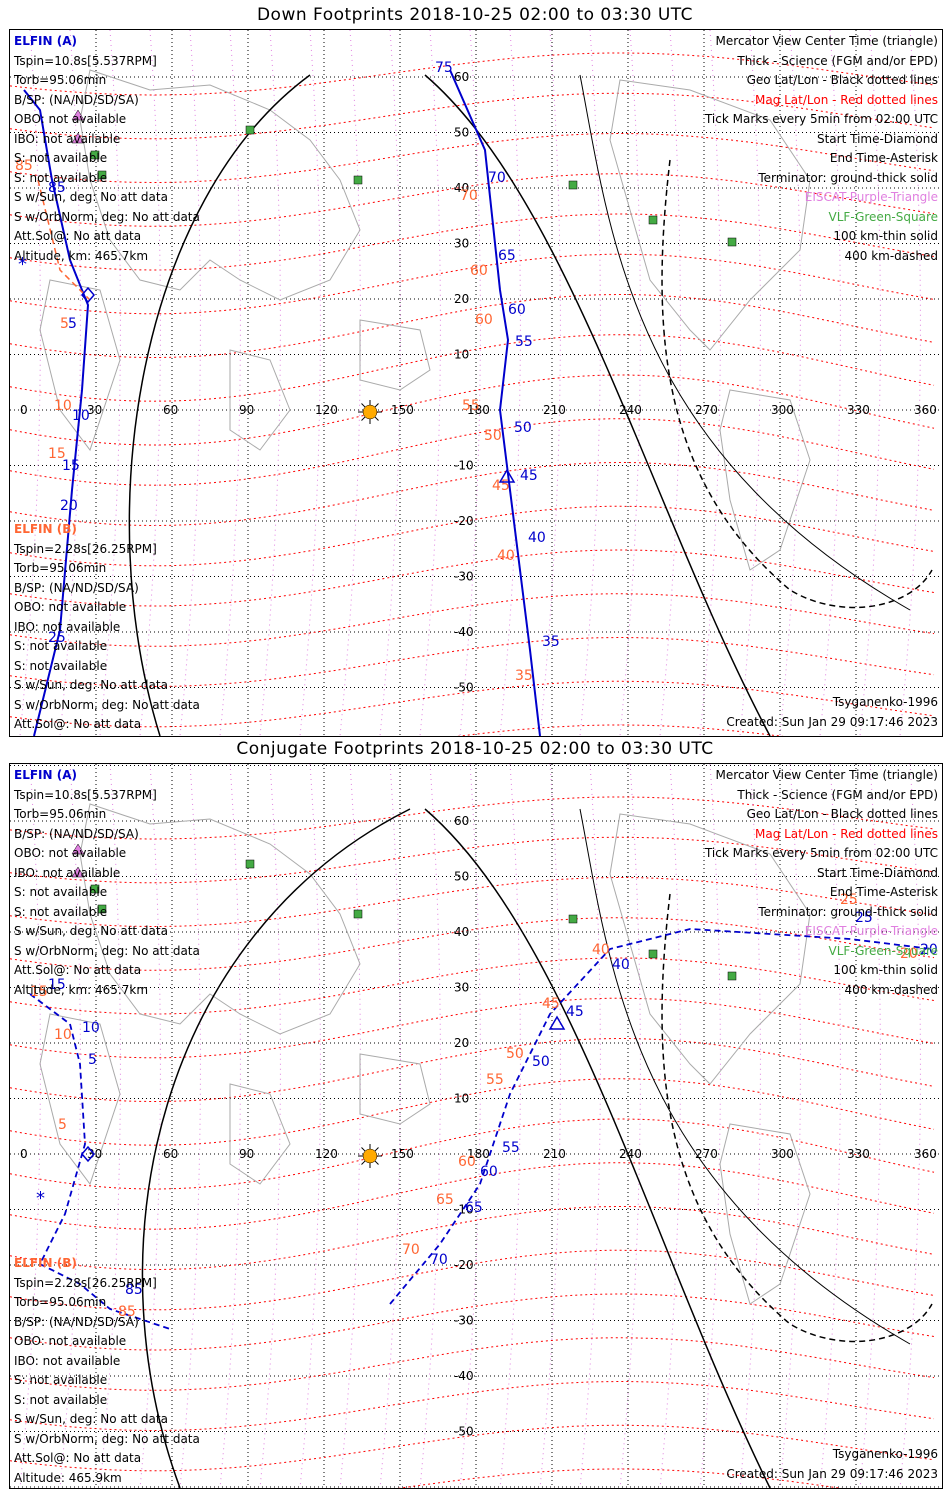  I want to click on legend-item: Mercator View Center Time (triangle), so click(826, 41).